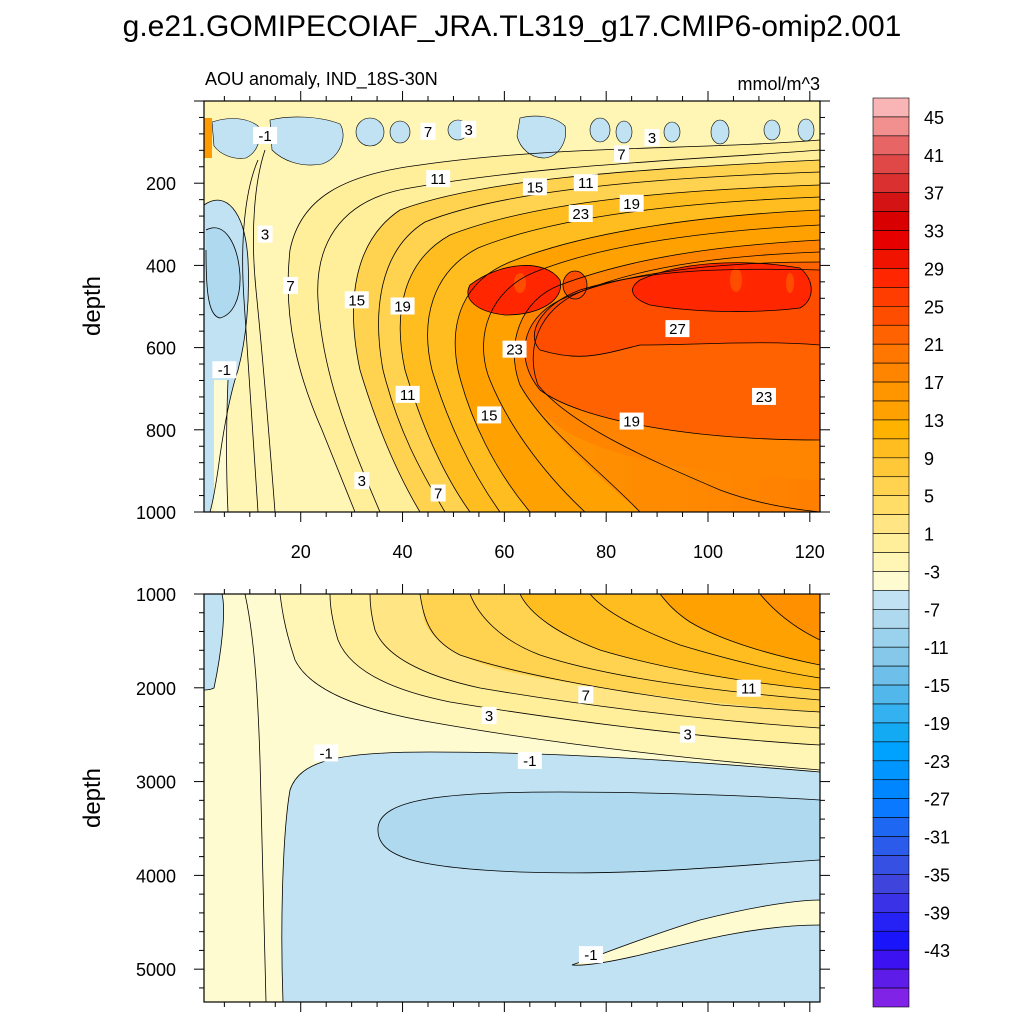 The image size is (1024, 1024). I want to click on colorbar-label: 45, so click(934, 118).